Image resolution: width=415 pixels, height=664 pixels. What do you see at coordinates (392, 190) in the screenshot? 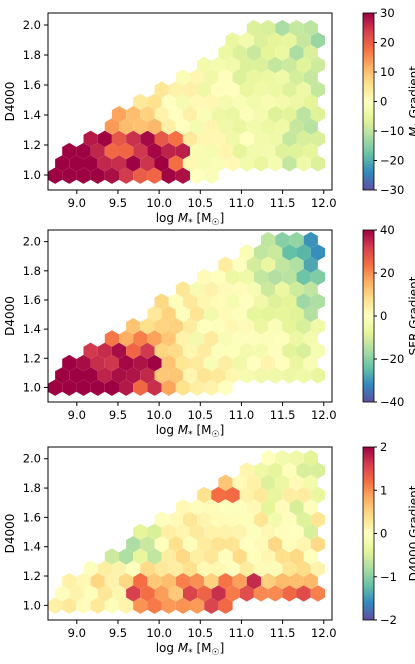
I see `colorbar-tick-label: −30` at bounding box center [392, 190].